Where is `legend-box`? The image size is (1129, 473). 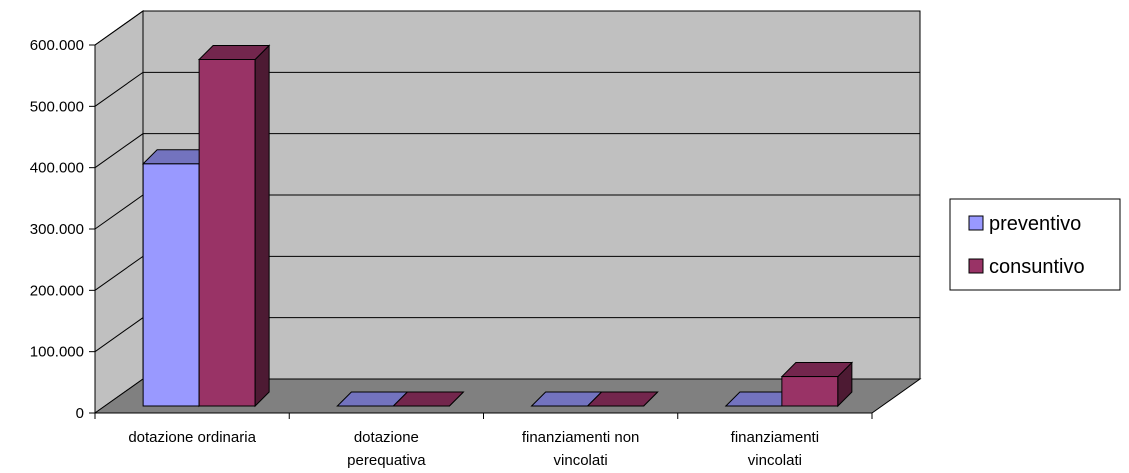
legend-box is located at coordinates (1035, 244).